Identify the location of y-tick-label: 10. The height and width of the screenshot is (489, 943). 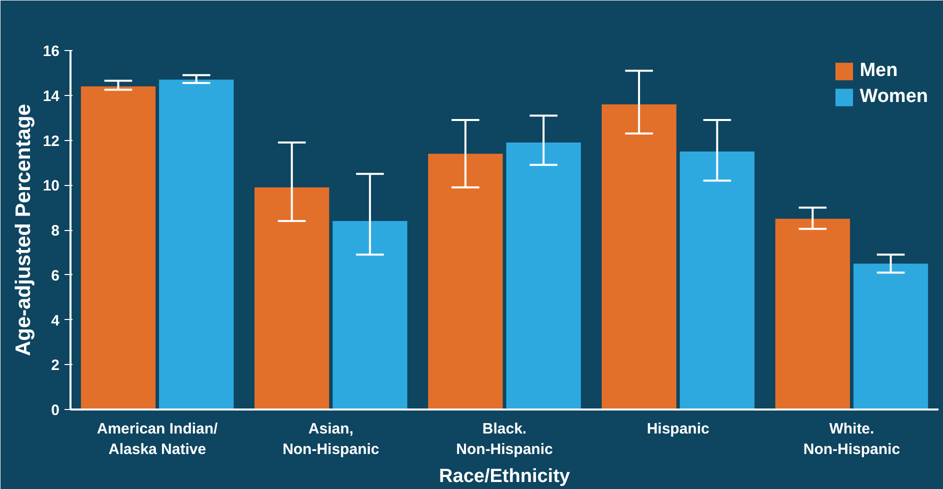
(51, 186).